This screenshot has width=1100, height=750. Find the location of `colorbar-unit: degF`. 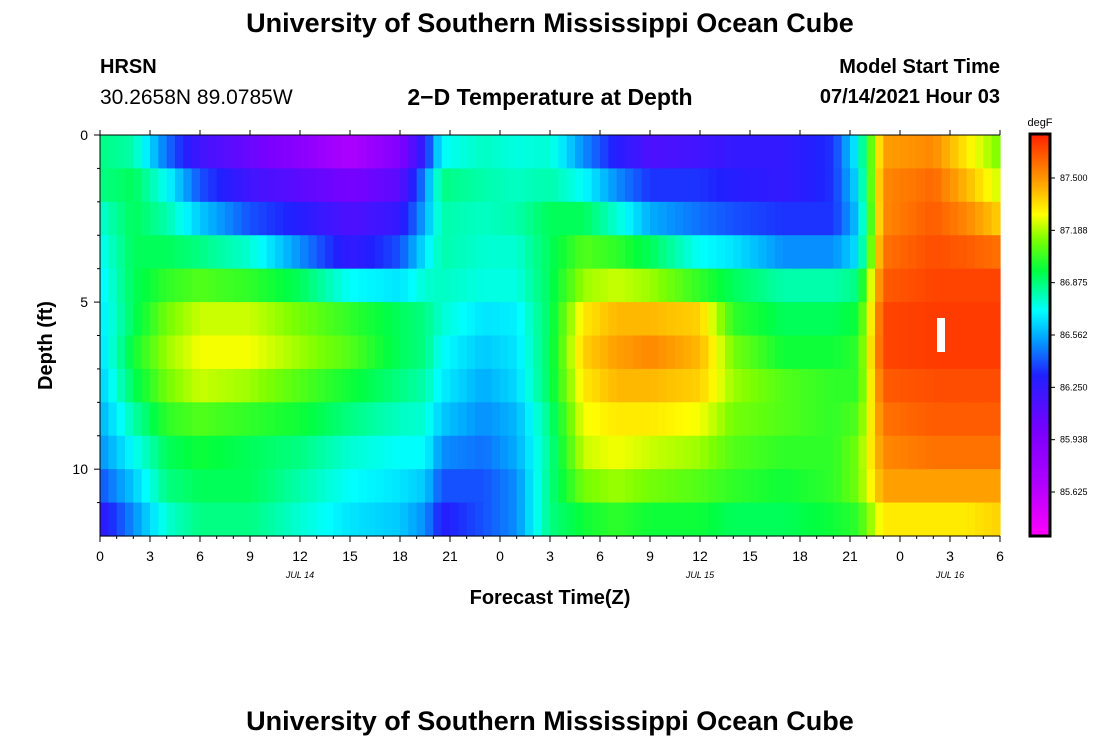

colorbar-unit: degF is located at coordinates (1039, 123).